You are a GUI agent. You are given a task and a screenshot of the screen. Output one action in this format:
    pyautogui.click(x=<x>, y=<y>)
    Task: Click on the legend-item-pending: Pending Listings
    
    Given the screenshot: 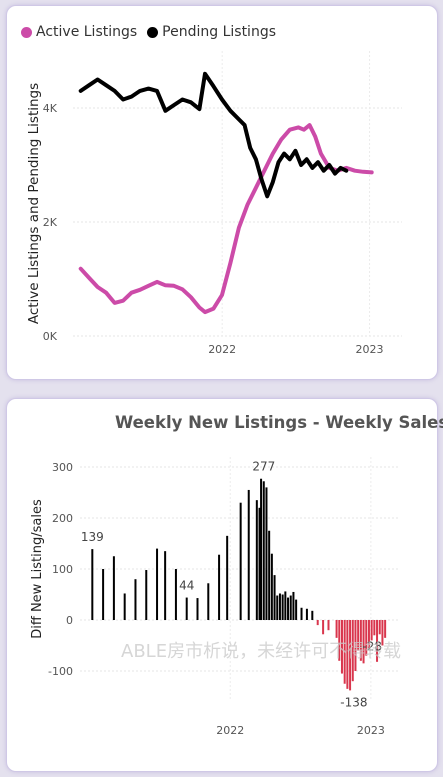 What is the action you would take?
    pyautogui.click(x=211, y=32)
    